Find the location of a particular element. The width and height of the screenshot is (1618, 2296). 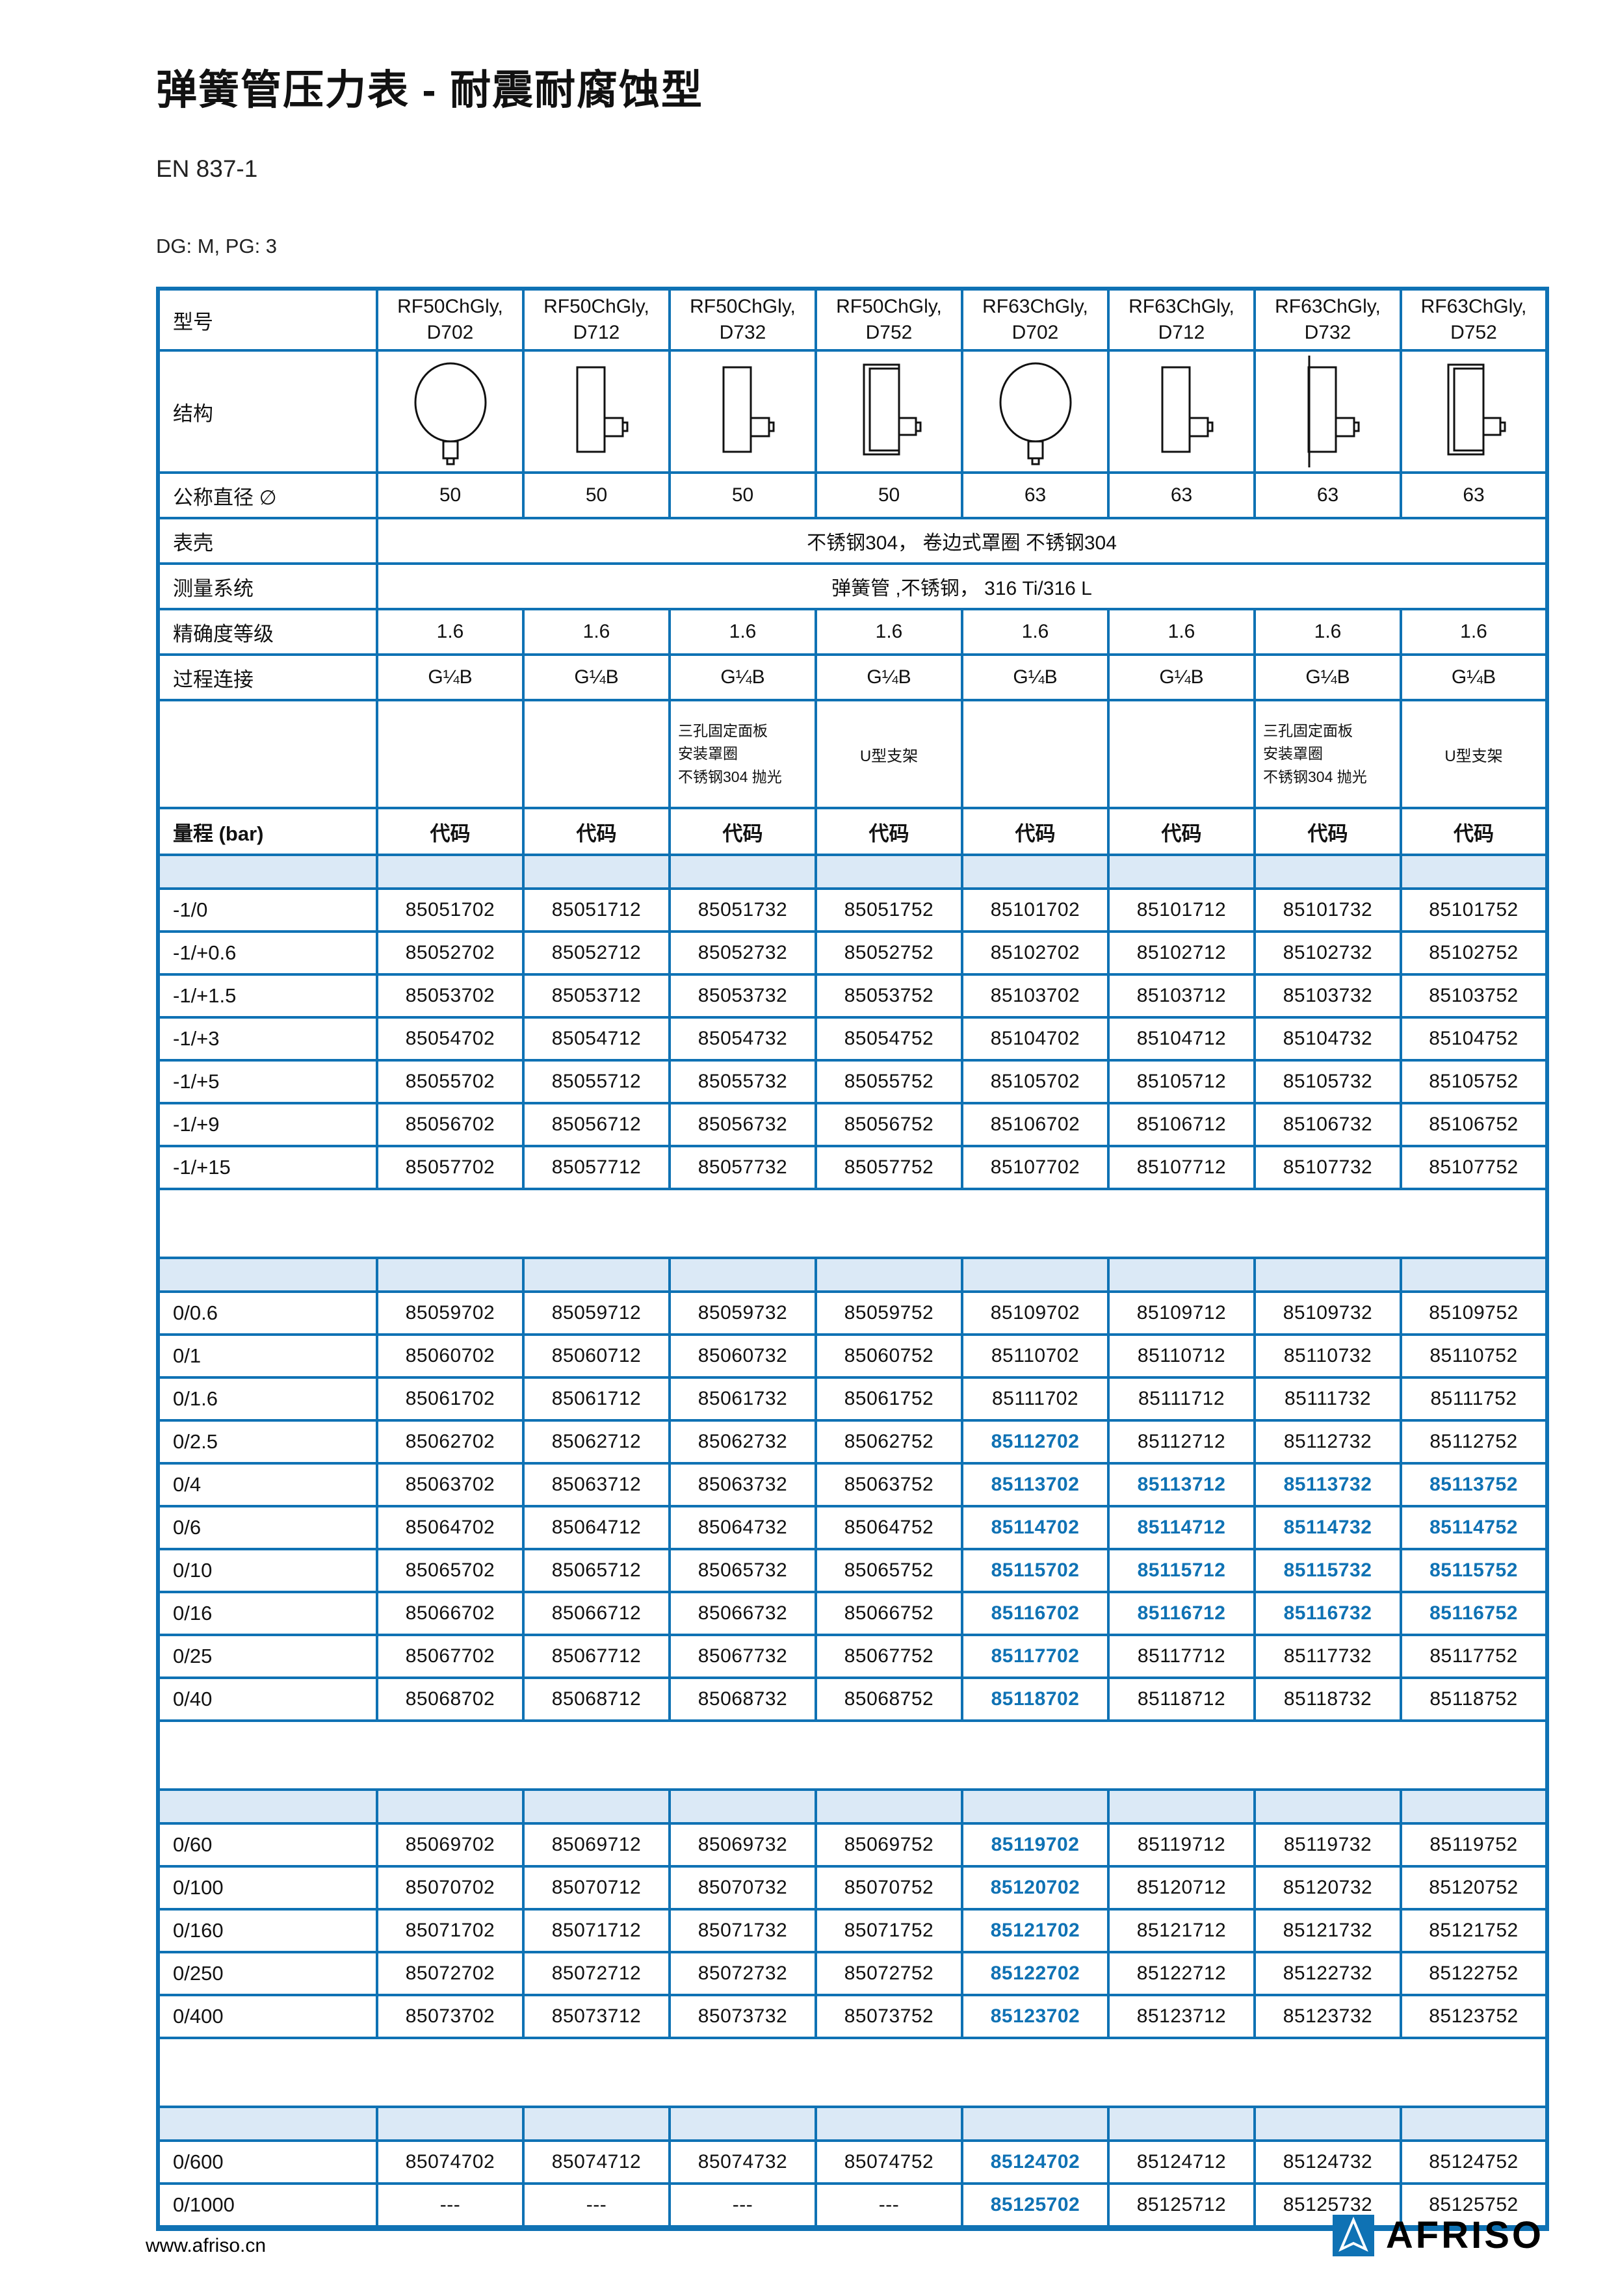

code-cell: 85120712 is located at coordinates (1181, 1888).